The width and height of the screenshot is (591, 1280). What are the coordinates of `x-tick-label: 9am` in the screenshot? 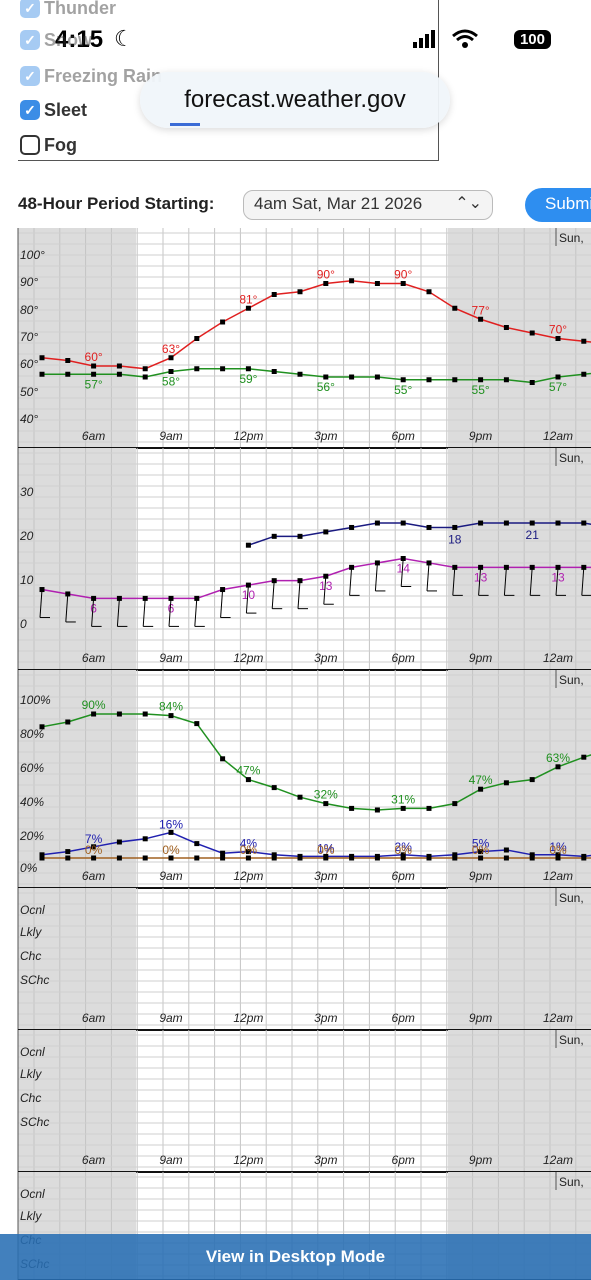 It's located at (170, 658).